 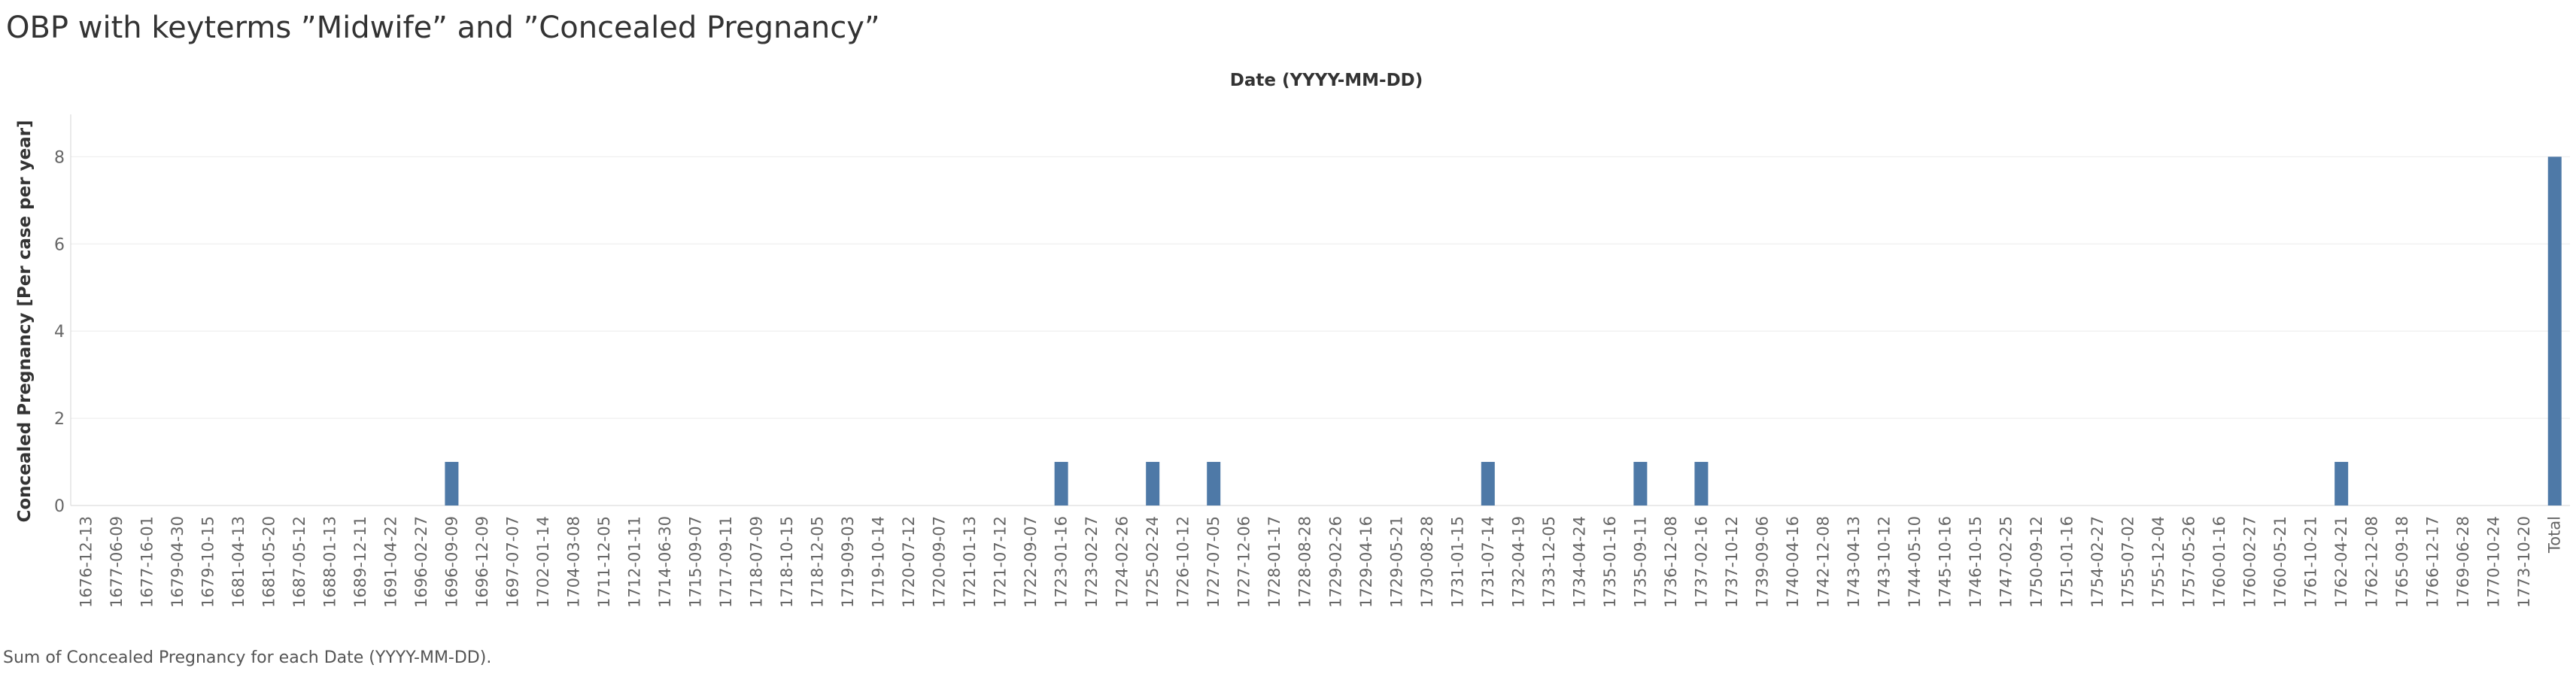 What do you see at coordinates (2067, 562) in the screenshot?
I see `x-tick-label: 1751-01-16` at bounding box center [2067, 562].